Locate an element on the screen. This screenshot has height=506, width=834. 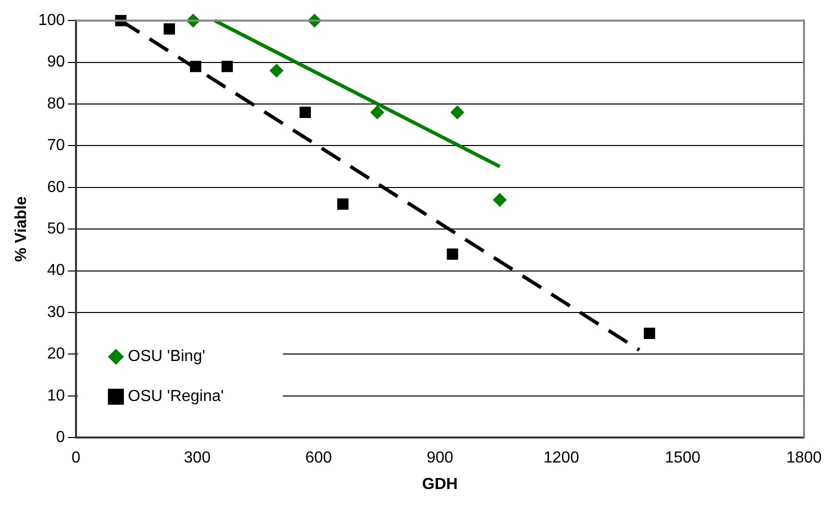
legend-label: OSU 'Bing' is located at coordinates (167, 357).